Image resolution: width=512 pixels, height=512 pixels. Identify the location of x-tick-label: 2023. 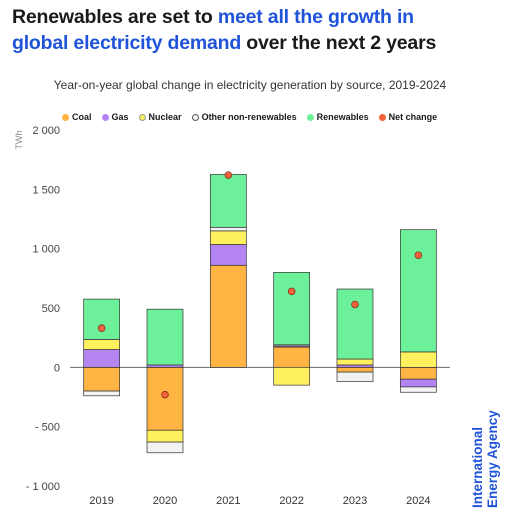
(355, 501).